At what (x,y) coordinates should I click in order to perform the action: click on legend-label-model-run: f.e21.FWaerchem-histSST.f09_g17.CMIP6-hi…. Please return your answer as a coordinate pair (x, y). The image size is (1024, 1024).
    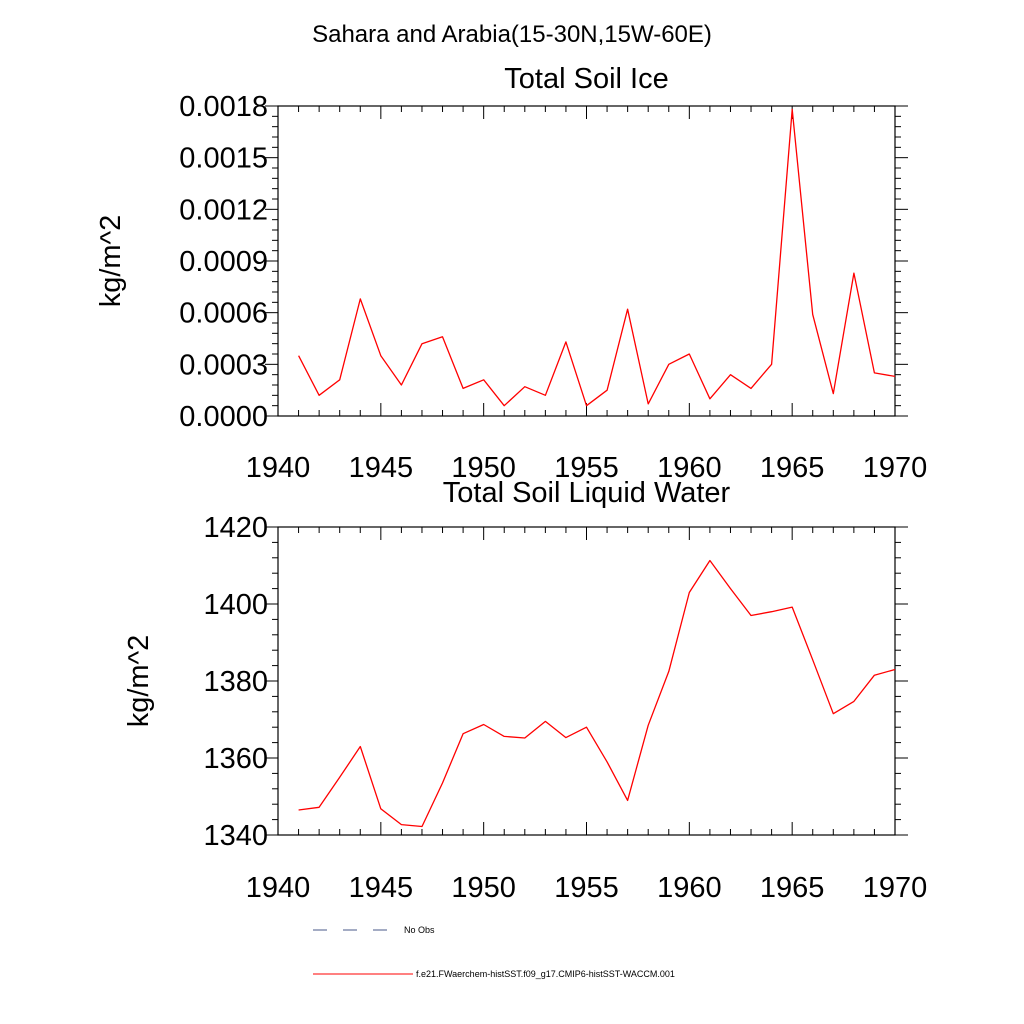
    Looking at the image, I should click on (545, 974).